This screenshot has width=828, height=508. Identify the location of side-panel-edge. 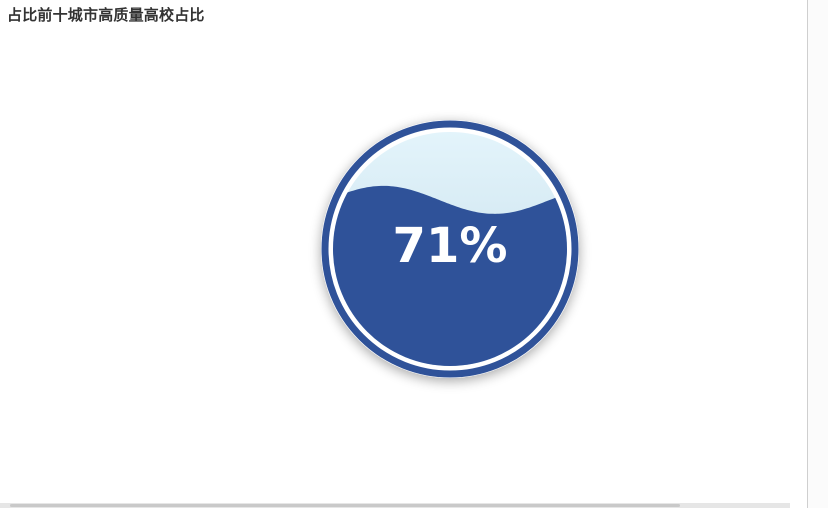
(818, 254).